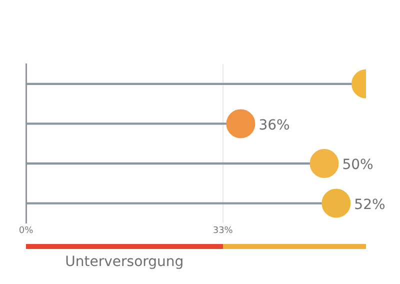 Image resolution: width=400 pixels, height=284 pixels. I want to click on data-label: 52%, so click(370, 204).